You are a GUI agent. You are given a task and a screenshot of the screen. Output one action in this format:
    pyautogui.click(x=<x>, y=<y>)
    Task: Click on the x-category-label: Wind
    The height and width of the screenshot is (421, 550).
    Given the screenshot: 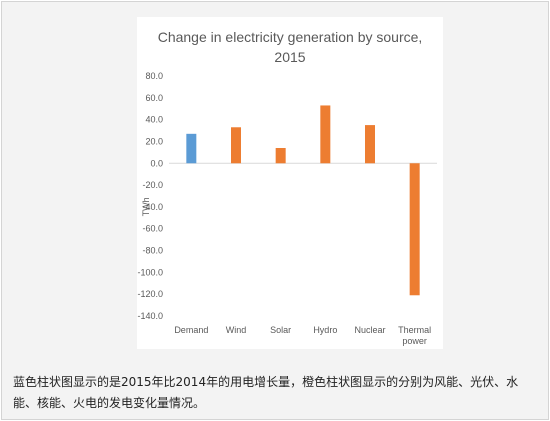 What is the action you would take?
    pyautogui.click(x=236, y=330)
    